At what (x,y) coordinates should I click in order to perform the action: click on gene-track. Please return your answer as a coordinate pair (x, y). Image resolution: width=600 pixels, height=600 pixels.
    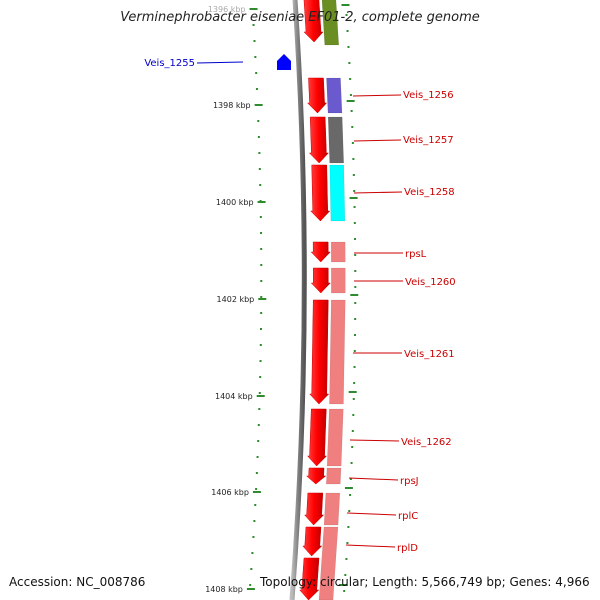
    Looking at the image, I should click on (304, 300).